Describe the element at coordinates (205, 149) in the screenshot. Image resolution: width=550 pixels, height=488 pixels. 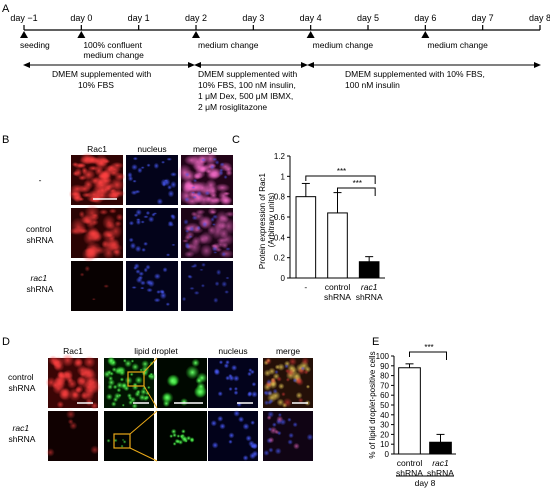
I see `b-col-merge: merge` at that location.